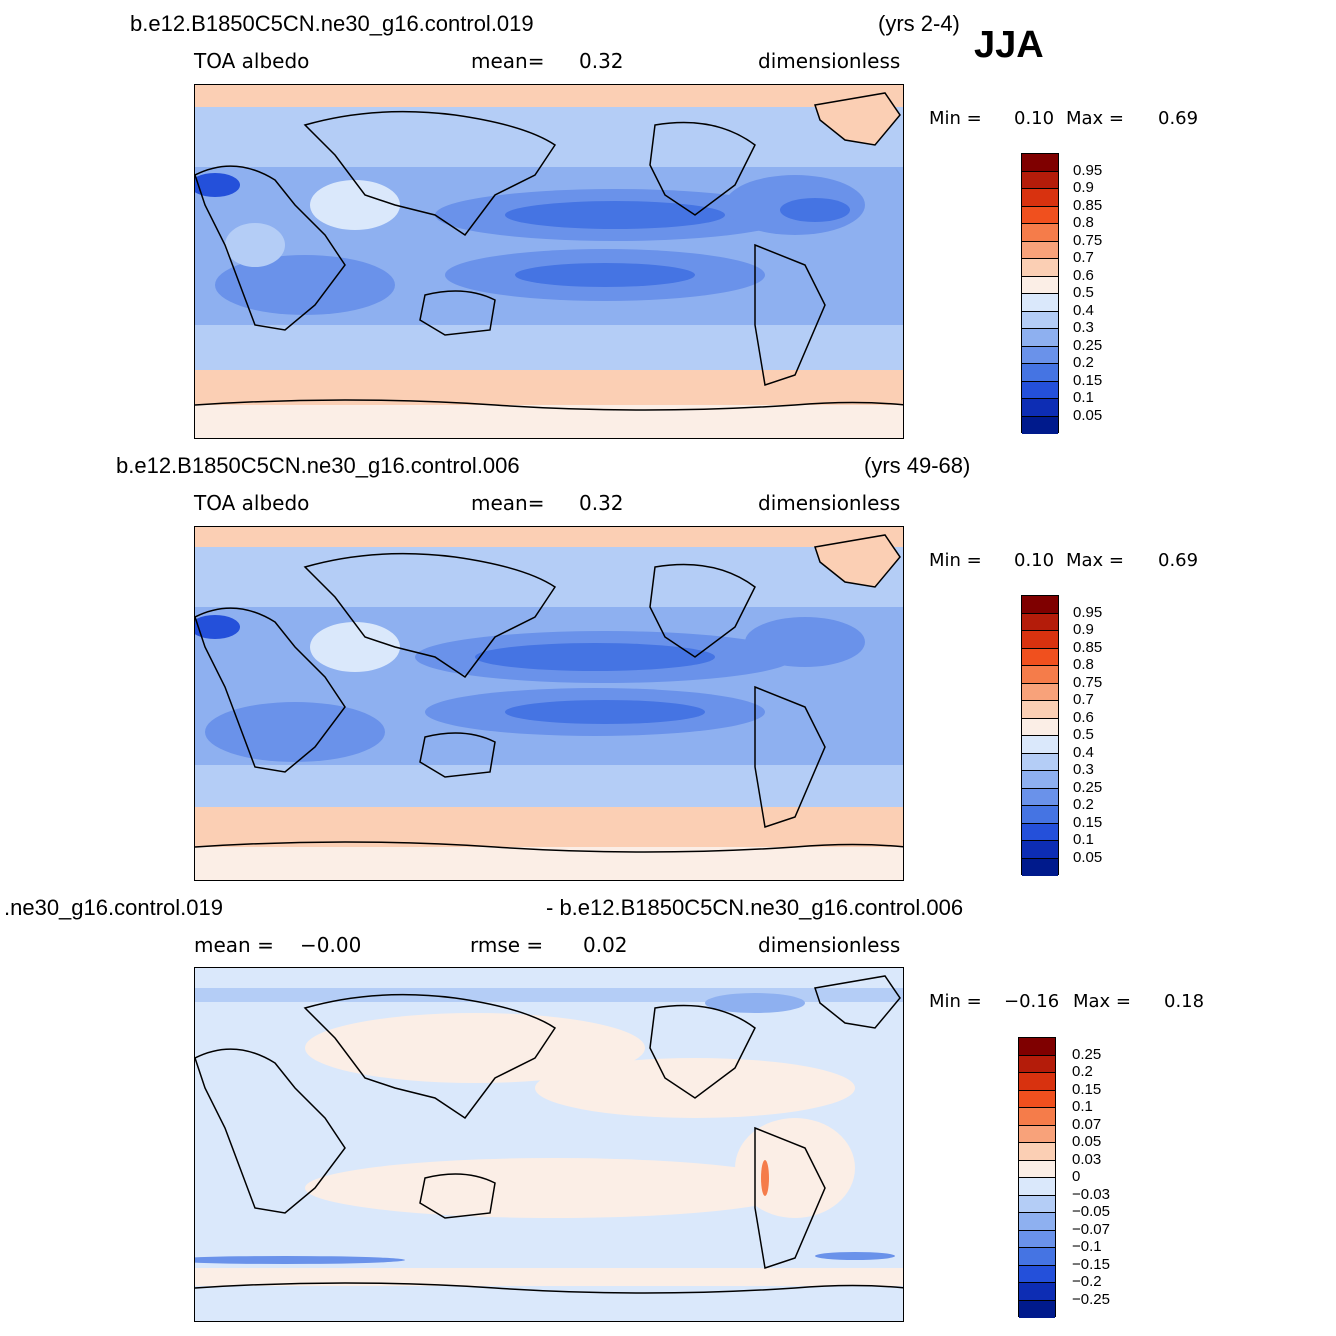 The height and width of the screenshot is (1336, 1336). What do you see at coordinates (252, 503) in the screenshot?
I see `panel2-variable: TOA albedo` at bounding box center [252, 503].